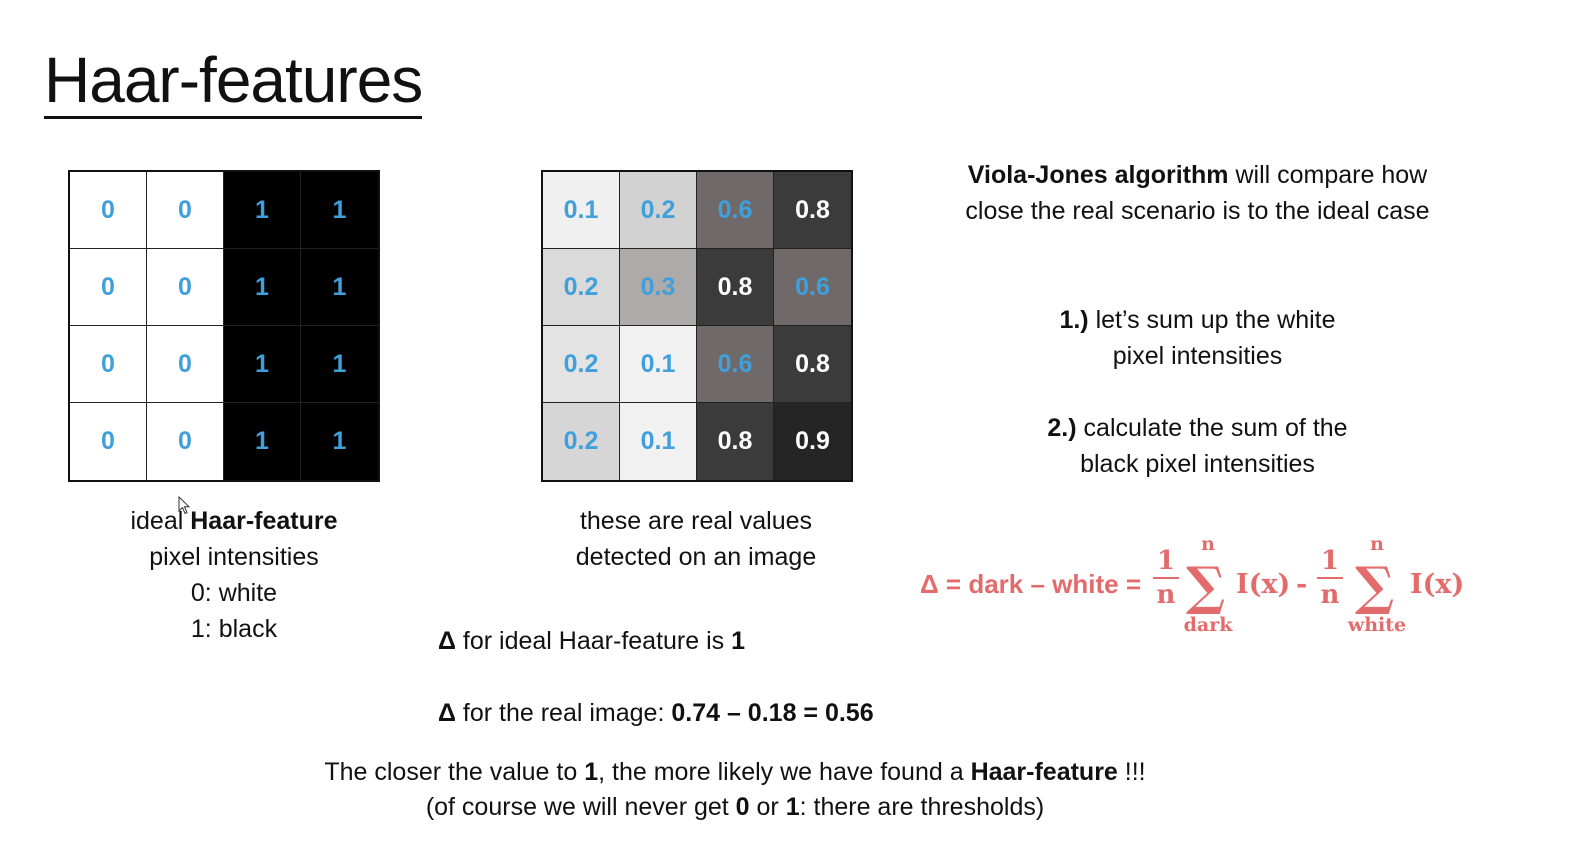 Image resolution: width=1570 pixels, height=844 pixels. I want to click on caption-line: 0: white, so click(234, 593).